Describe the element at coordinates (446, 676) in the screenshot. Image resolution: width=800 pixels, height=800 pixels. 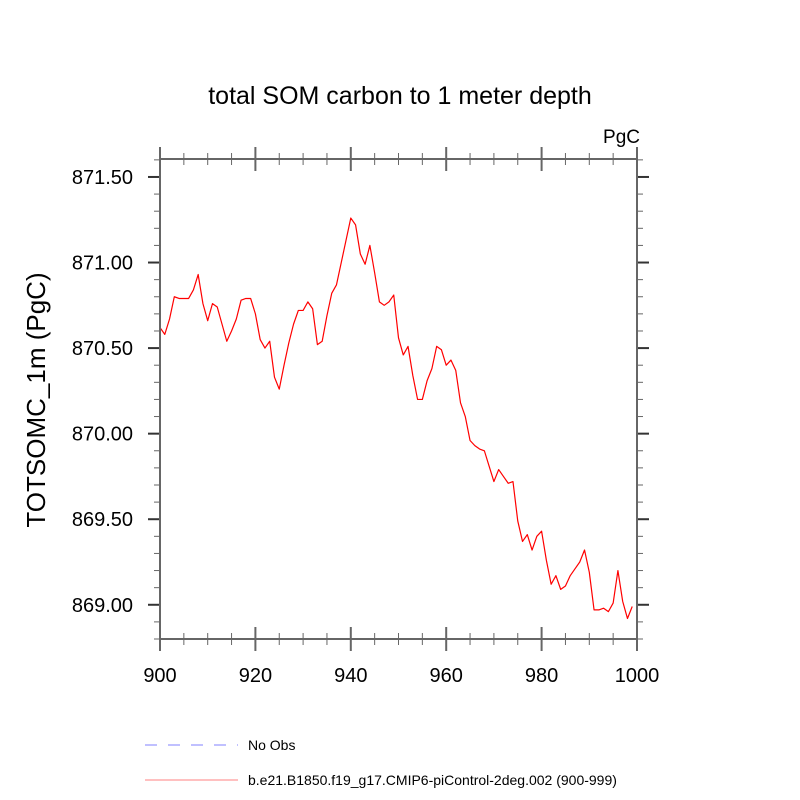
I see `x-tick-label: 960` at that location.